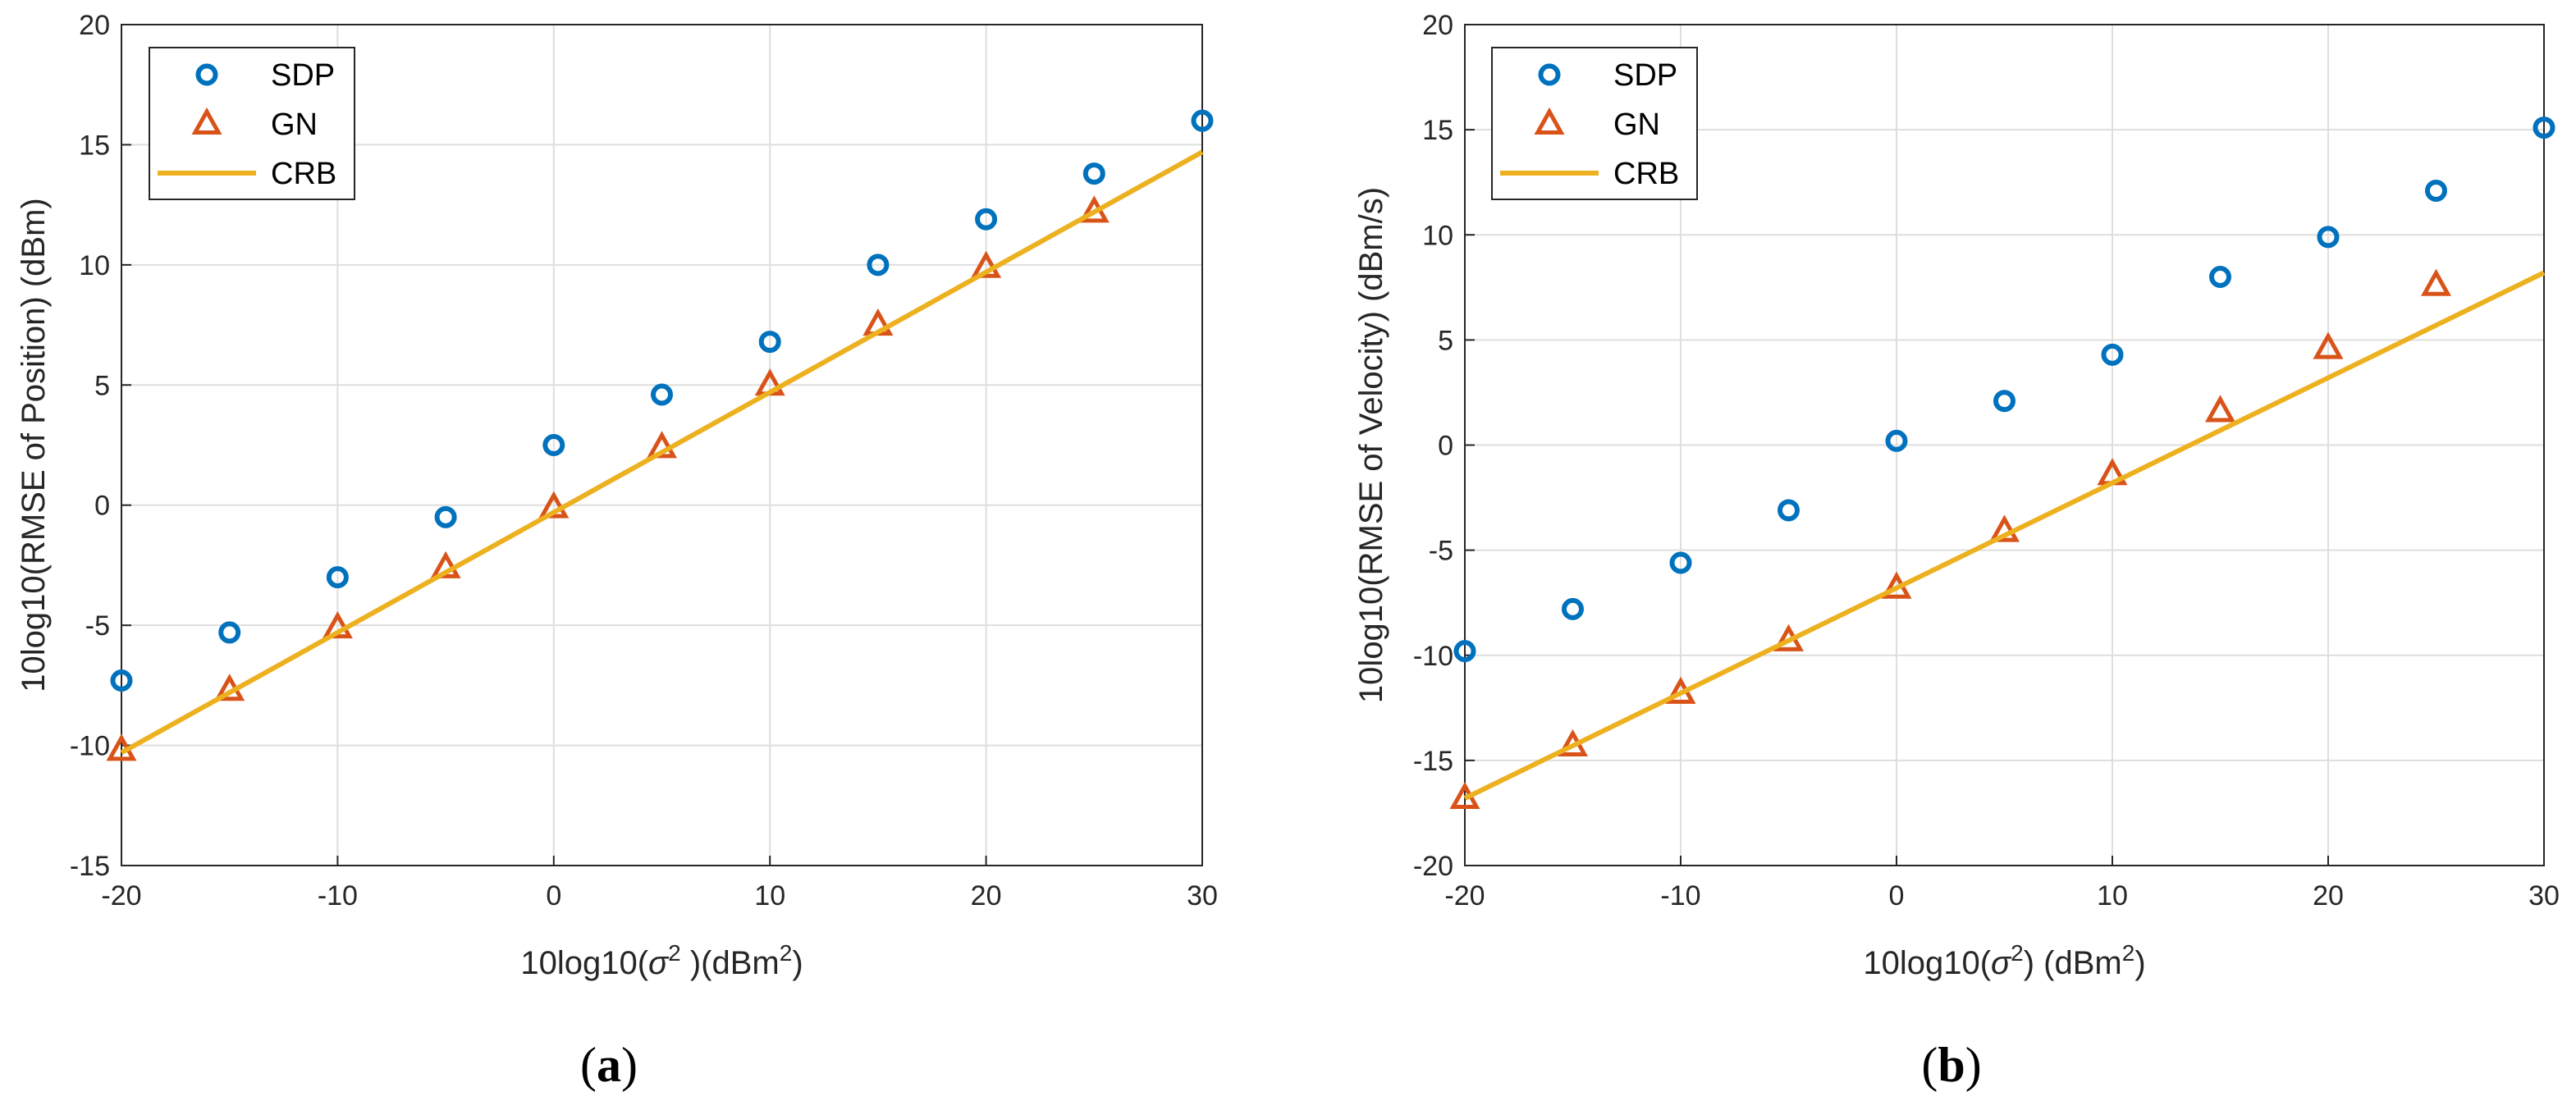 The width and height of the screenshot is (2576, 1101). Describe the element at coordinates (303, 174) in the screenshot. I see `panel-a-legend-crb-label: CRB` at that location.